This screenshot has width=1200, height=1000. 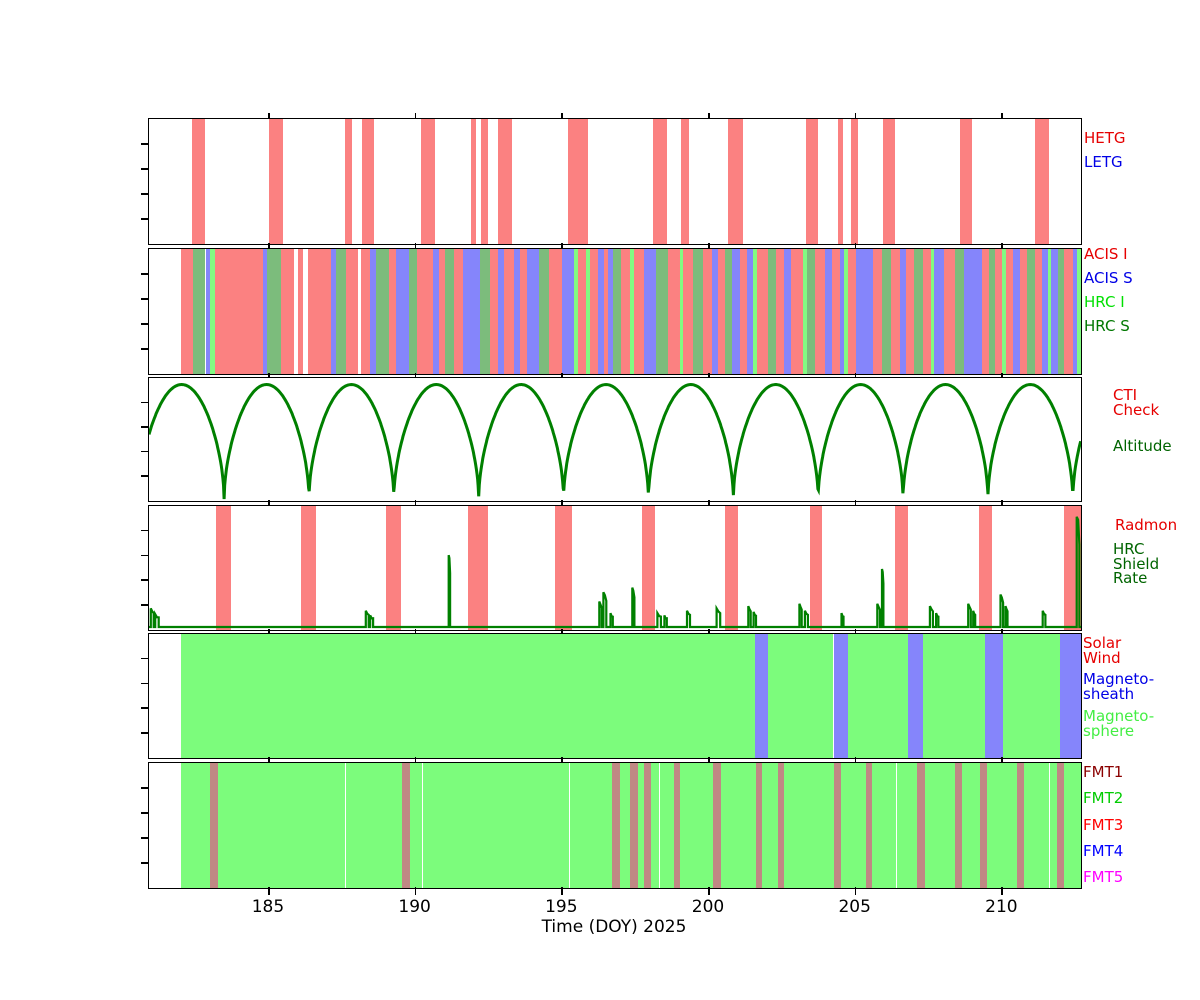 What do you see at coordinates (615, 311) in the screenshot?
I see `plotarea` at bounding box center [615, 311].